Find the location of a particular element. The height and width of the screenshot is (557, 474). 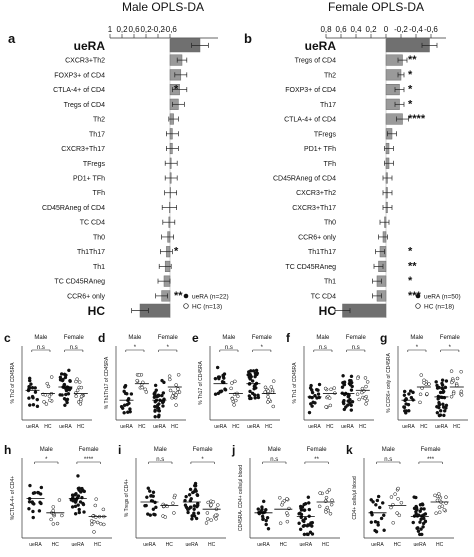

tick-label: 0,4 is located at coordinates (356, 29).